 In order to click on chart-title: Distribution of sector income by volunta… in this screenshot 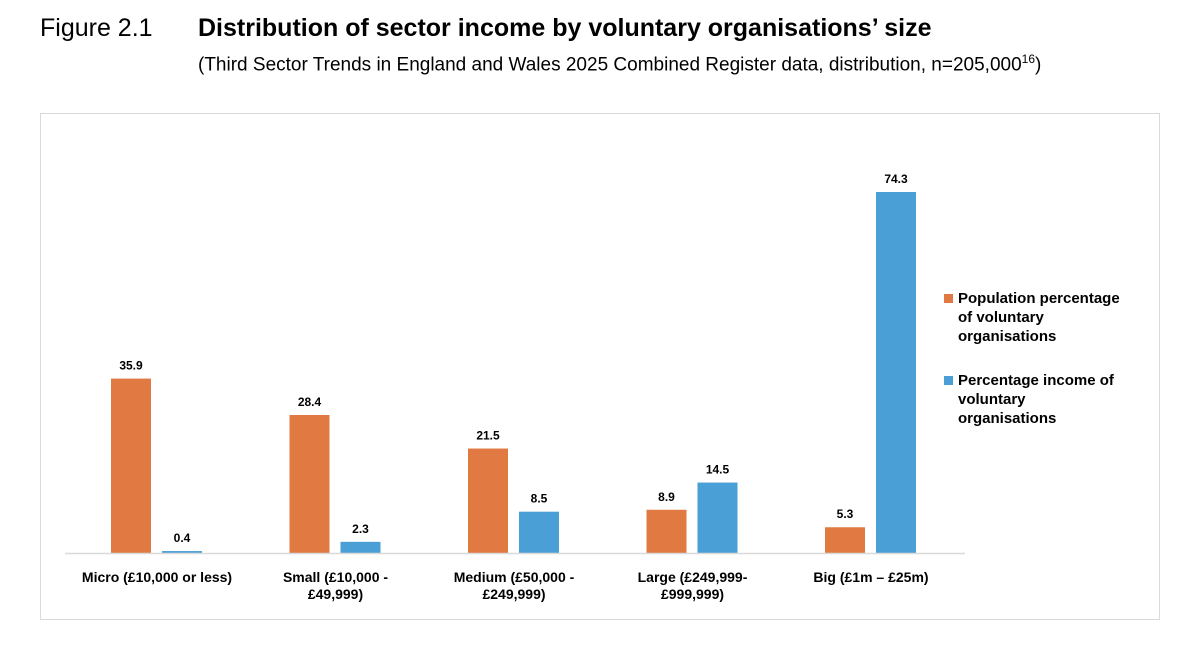, I will do `click(565, 28)`.